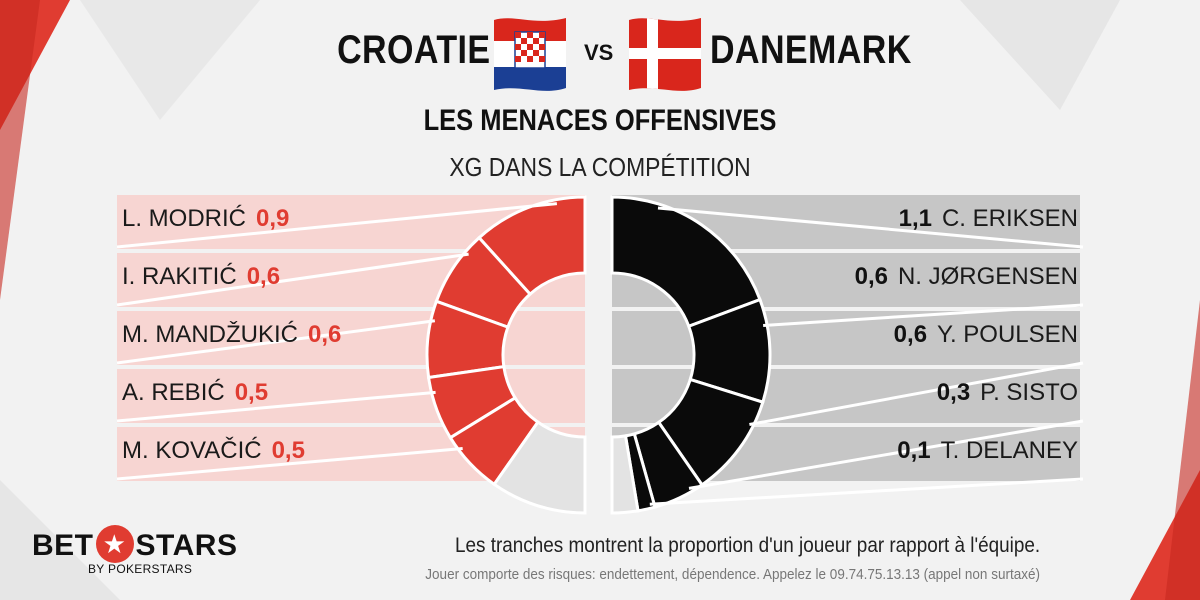 Image resolution: width=1200 pixels, height=600 pixels. Describe the element at coordinates (953, 392) in the screenshot. I see `player-xg-value: 0,3` at that location.